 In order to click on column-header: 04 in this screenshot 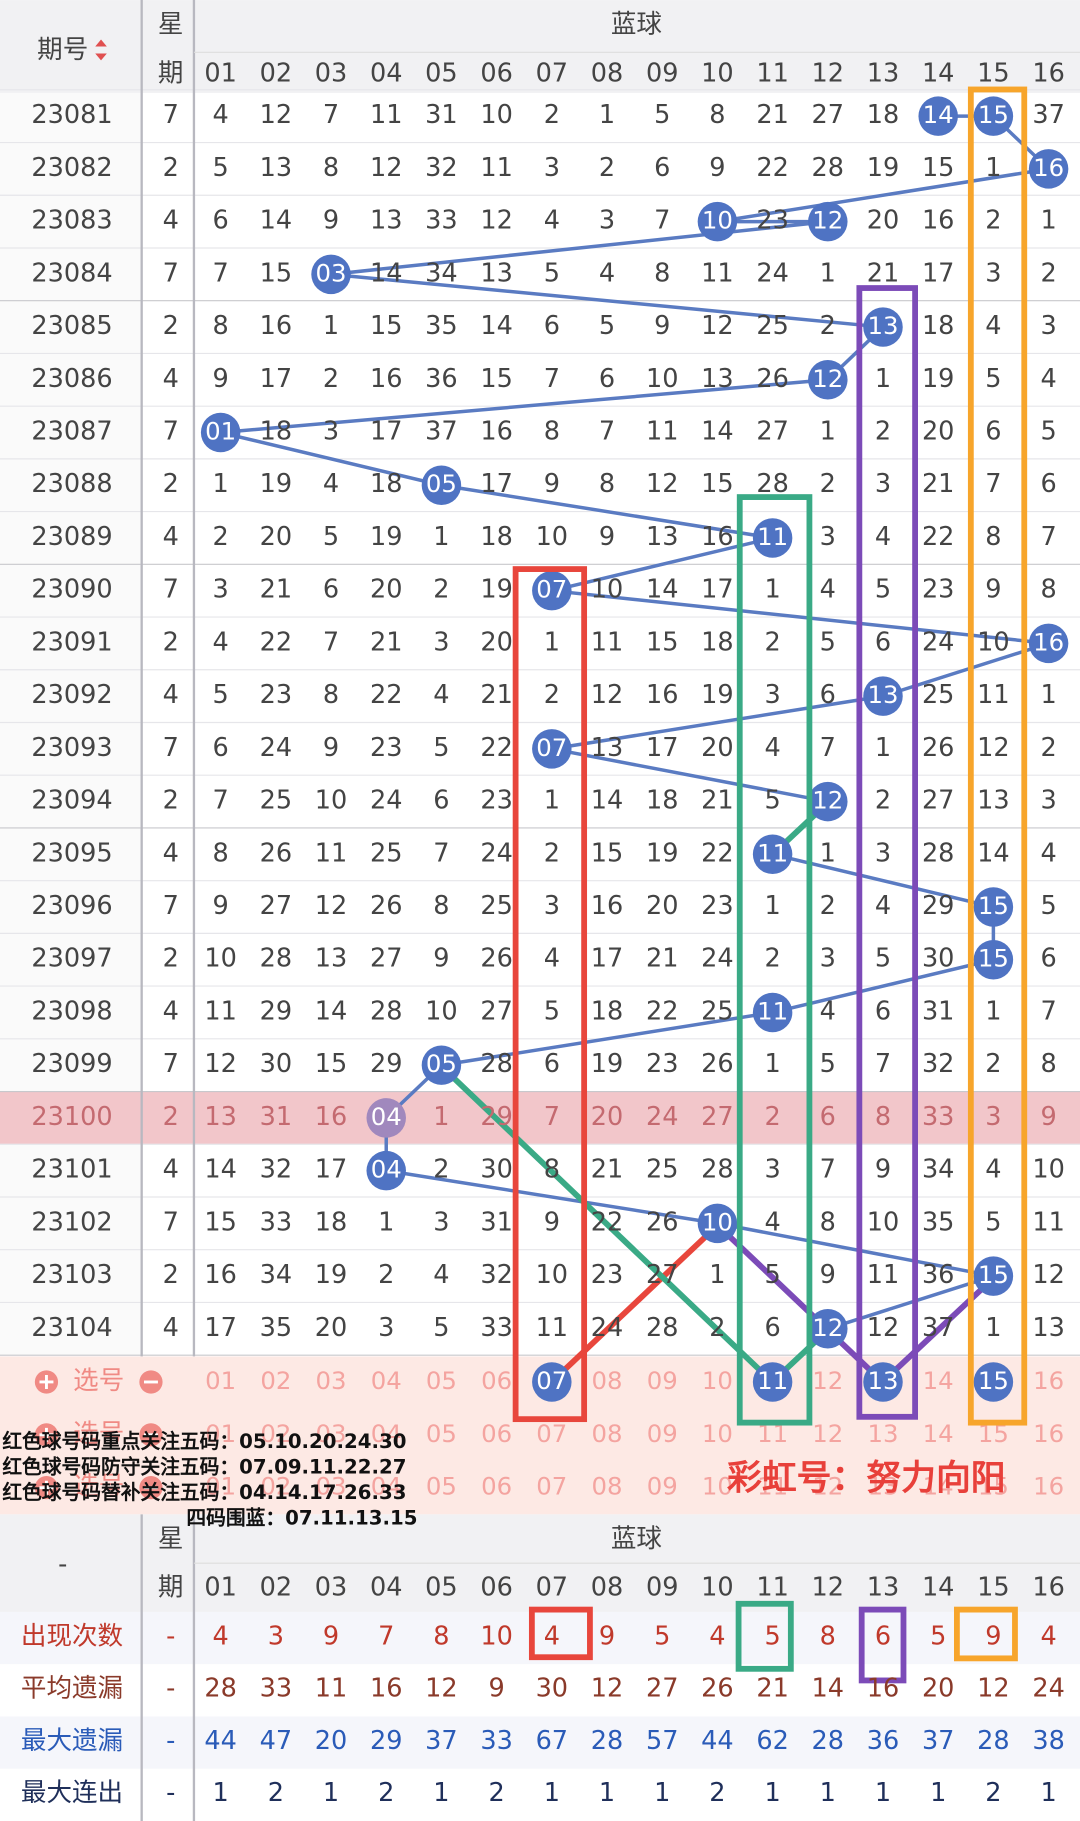, I will do `click(386, 1588)`.